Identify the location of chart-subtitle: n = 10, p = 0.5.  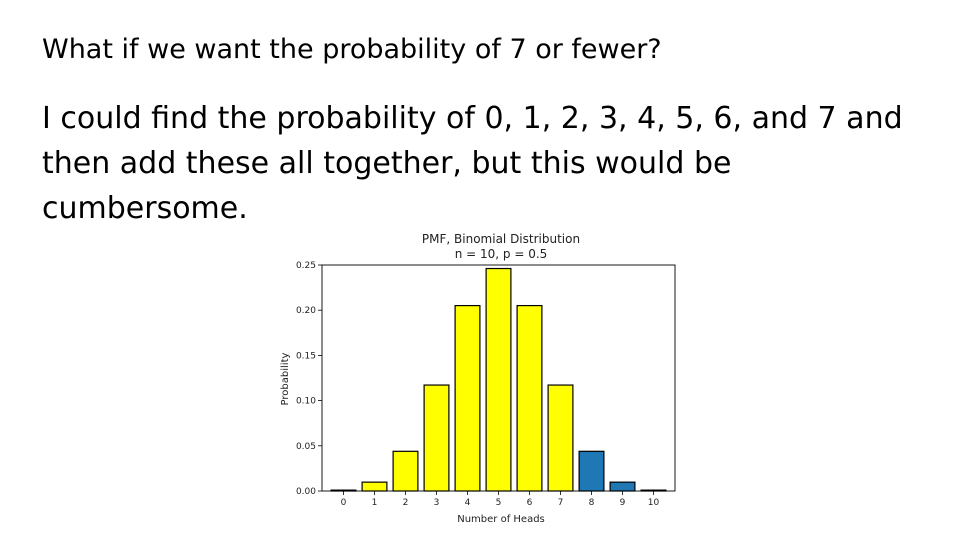
(501, 254).